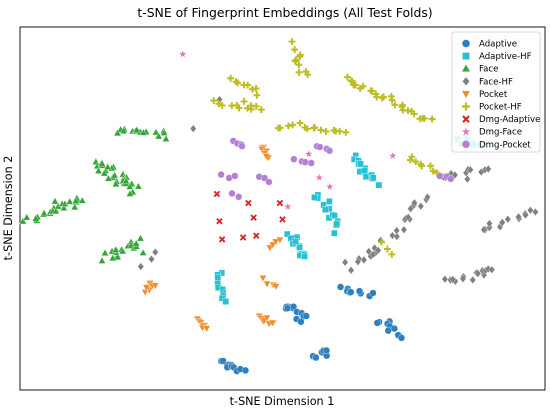 The width and height of the screenshot is (550, 413). Describe the element at coordinates (466, 131) in the screenshot. I see `legend-marker-dmg-face` at that location.